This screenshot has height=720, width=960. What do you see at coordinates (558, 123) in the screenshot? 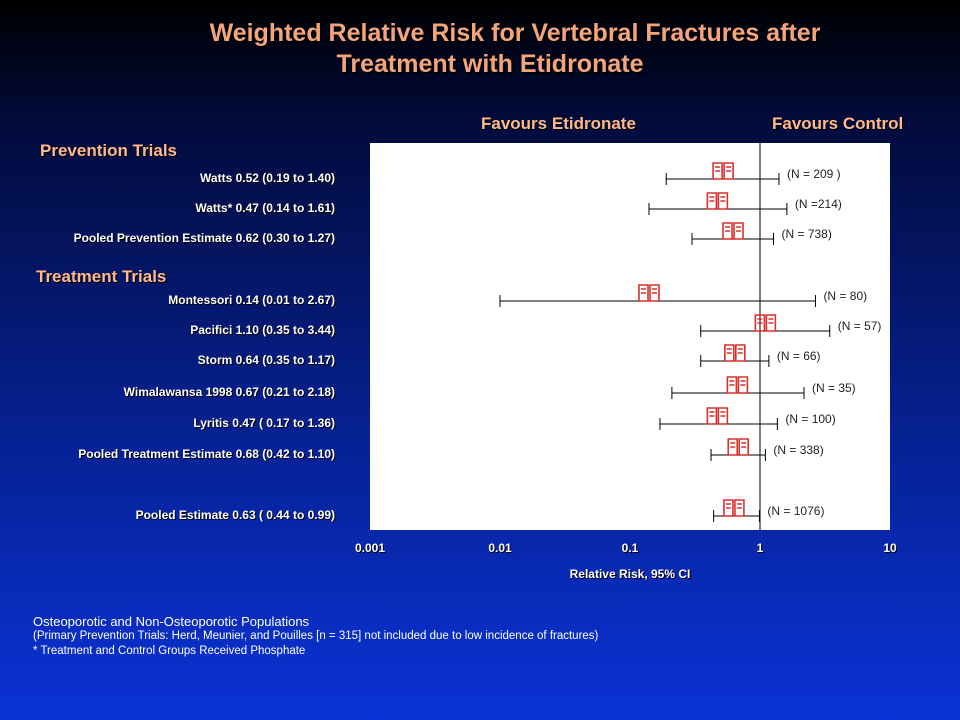
I see `favours-etidronate-label: Favours Etidronate` at bounding box center [558, 123].